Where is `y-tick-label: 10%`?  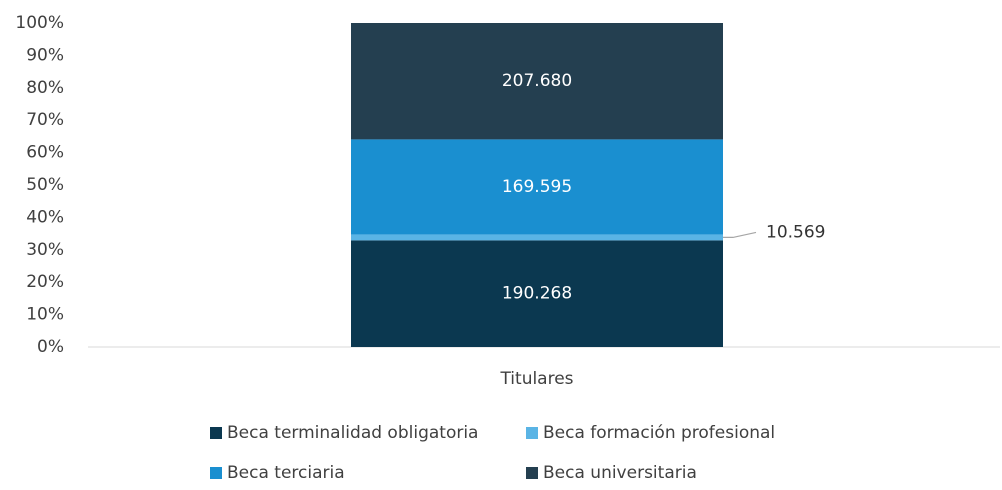
y-tick-label: 10% is located at coordinates (45, 315).